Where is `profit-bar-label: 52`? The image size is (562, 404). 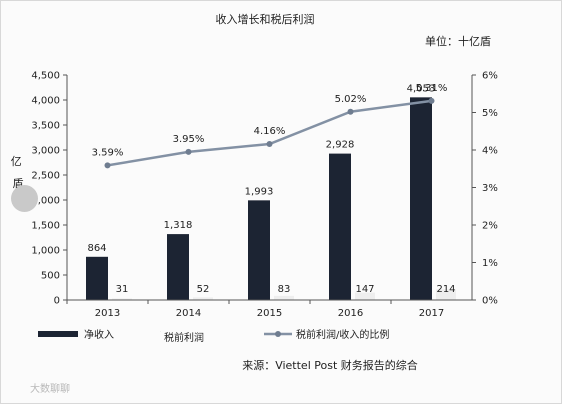 profit-bar-label: 52 is located at coordinates (203, 289).